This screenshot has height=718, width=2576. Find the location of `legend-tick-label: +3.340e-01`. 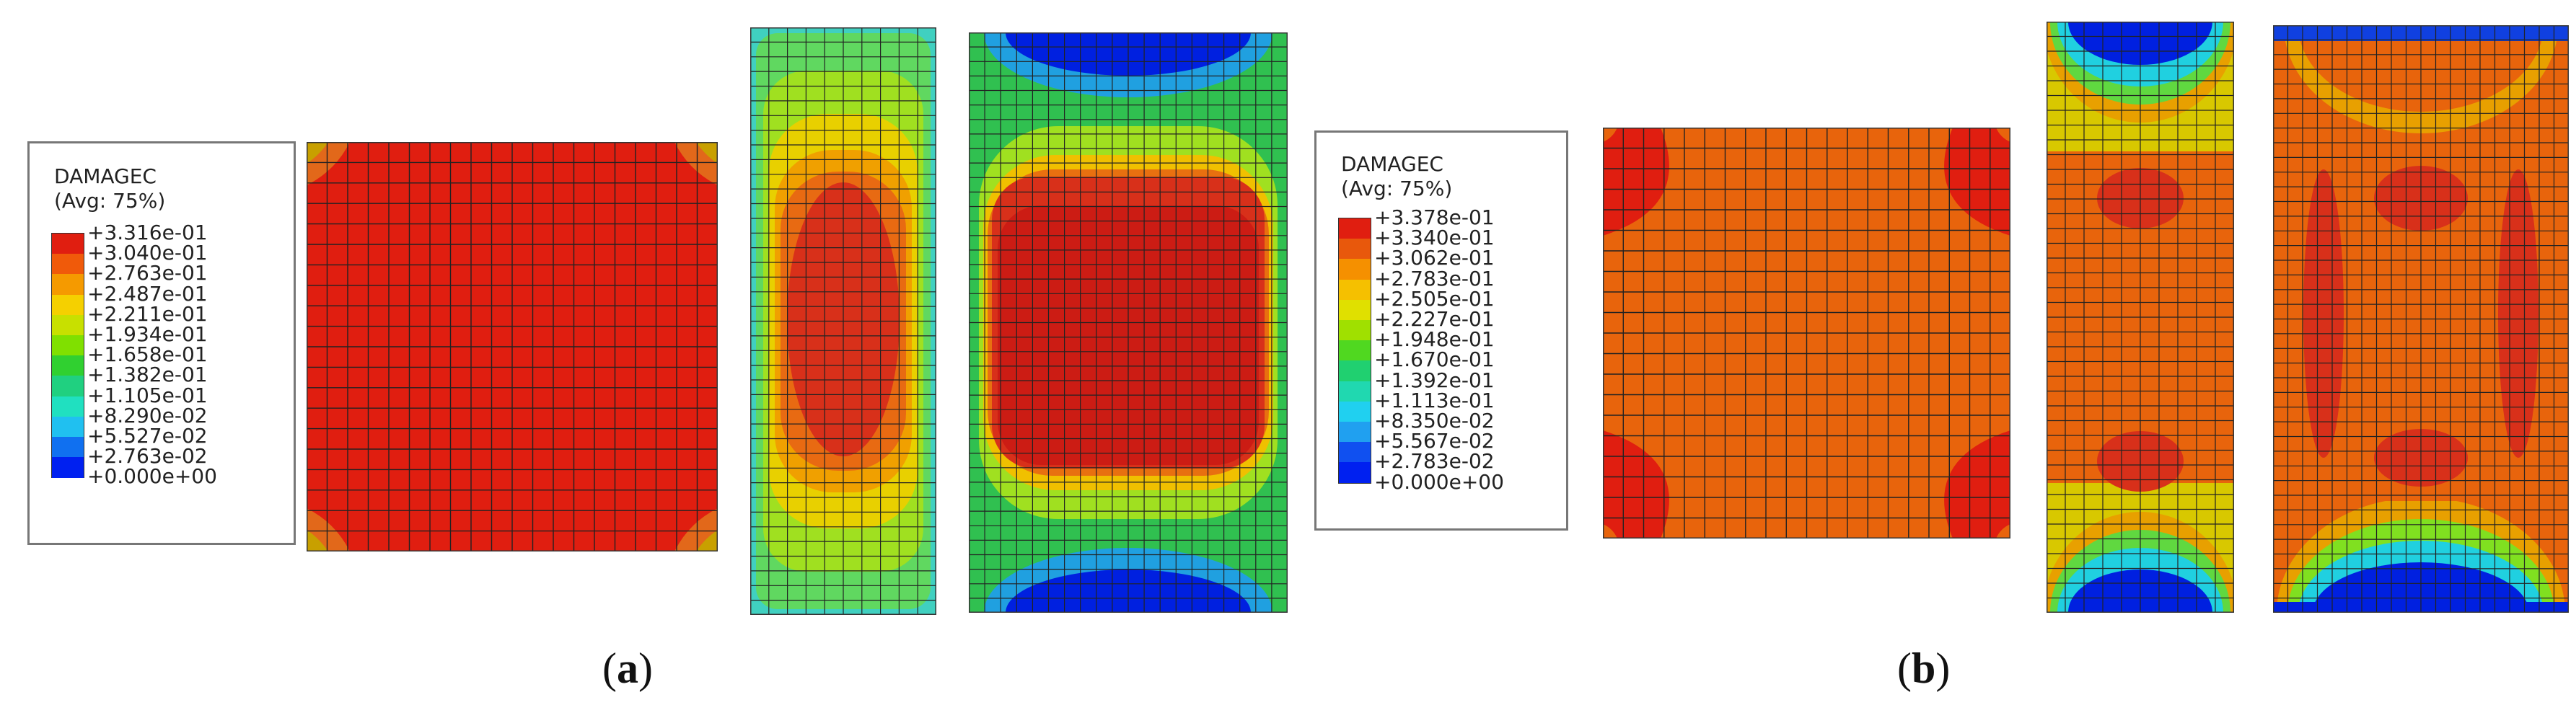

legend-tick-label: +3.340e-01 is located at coordinates (1434, 238).